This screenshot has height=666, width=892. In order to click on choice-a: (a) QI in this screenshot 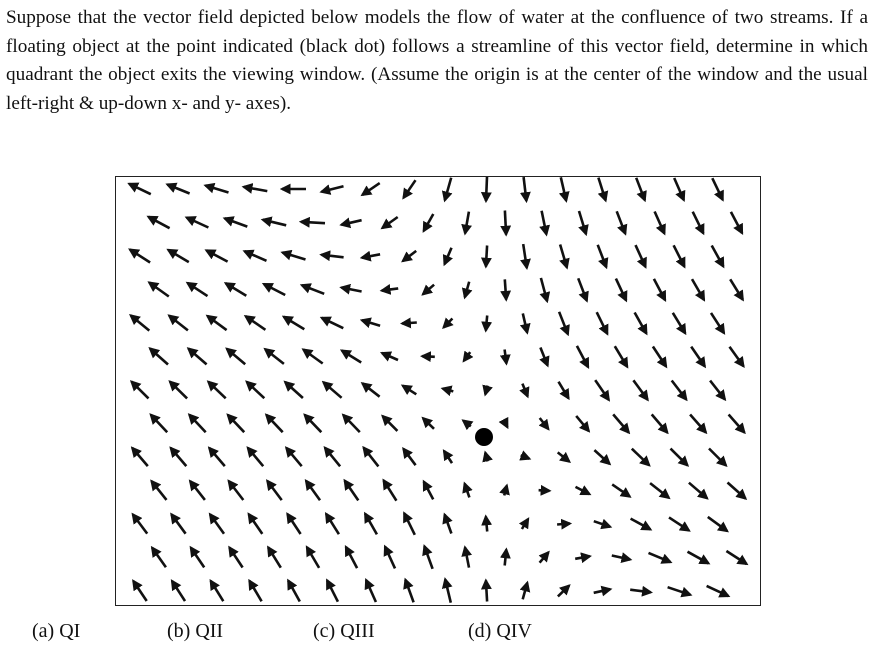, I will do `click(56, 631)`.